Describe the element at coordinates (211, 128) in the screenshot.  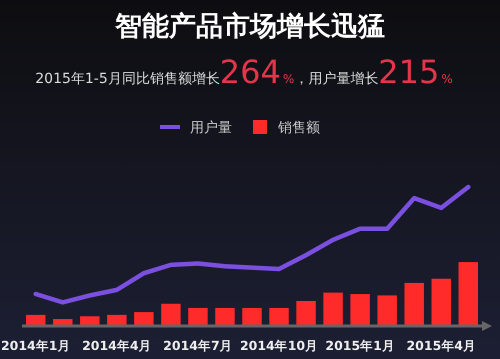
I see `legend-label: 用户量` at that location.